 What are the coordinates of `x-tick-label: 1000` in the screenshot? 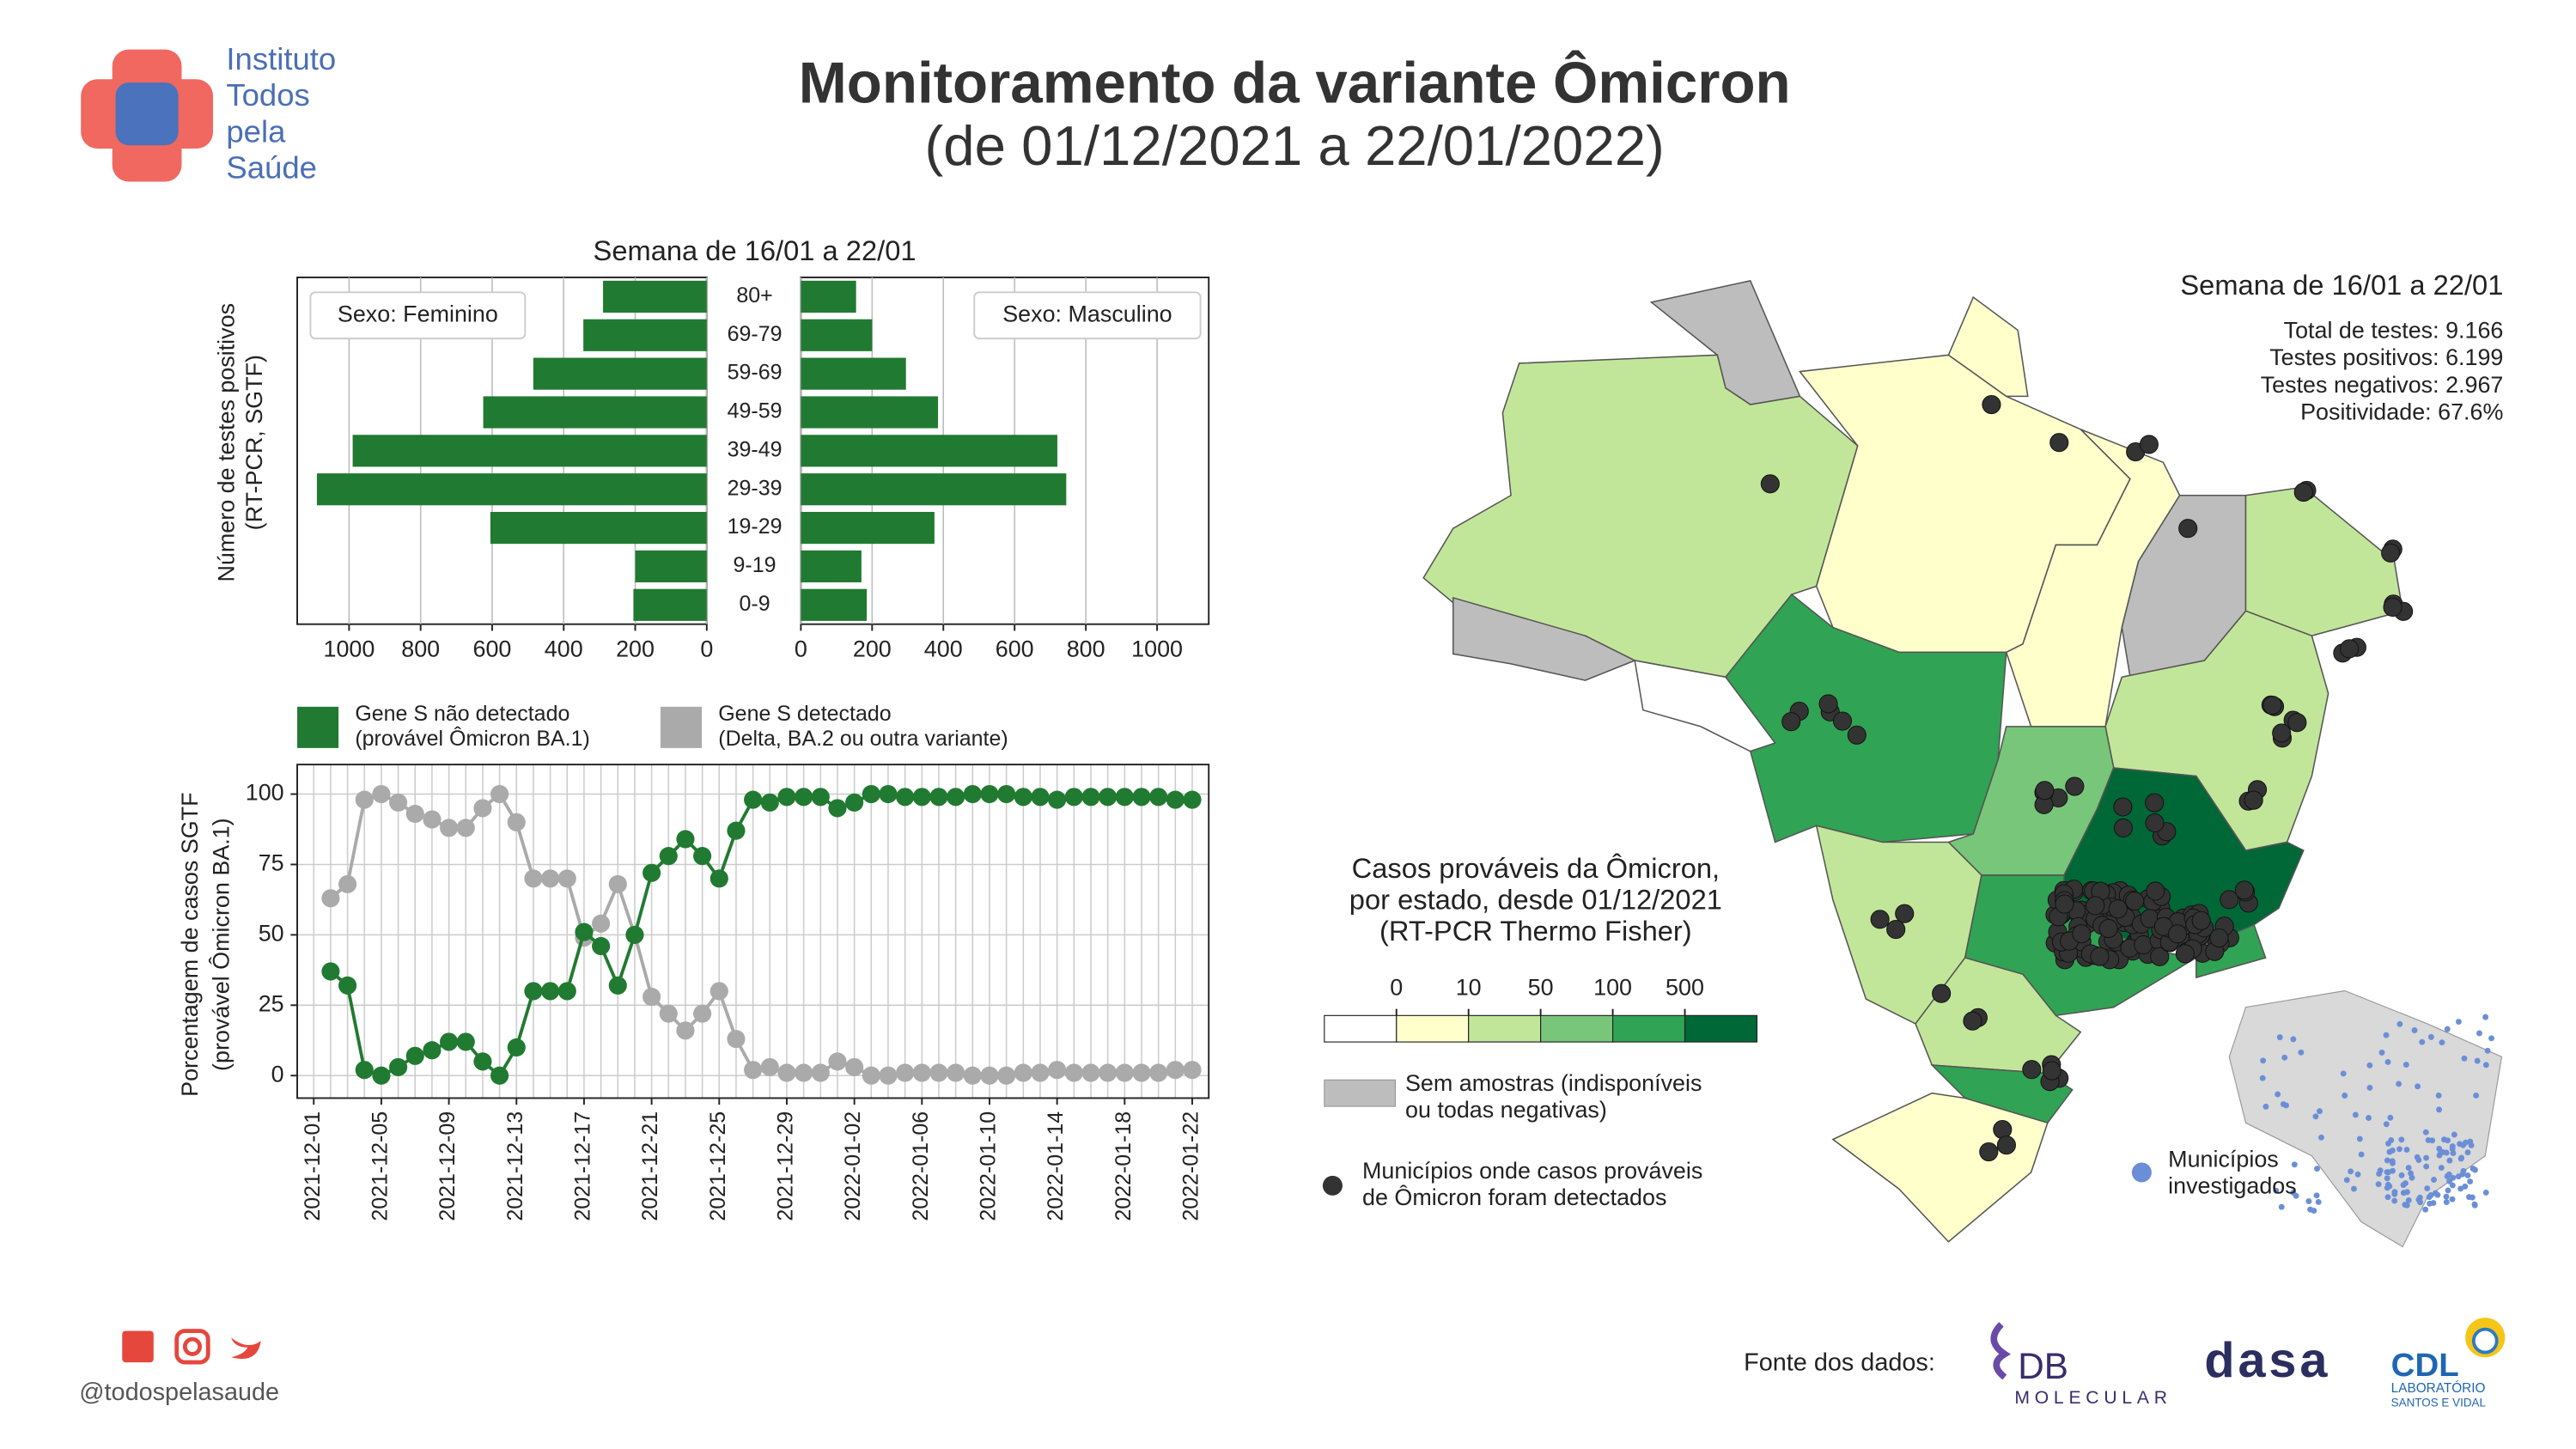 It's located at (349, 649).